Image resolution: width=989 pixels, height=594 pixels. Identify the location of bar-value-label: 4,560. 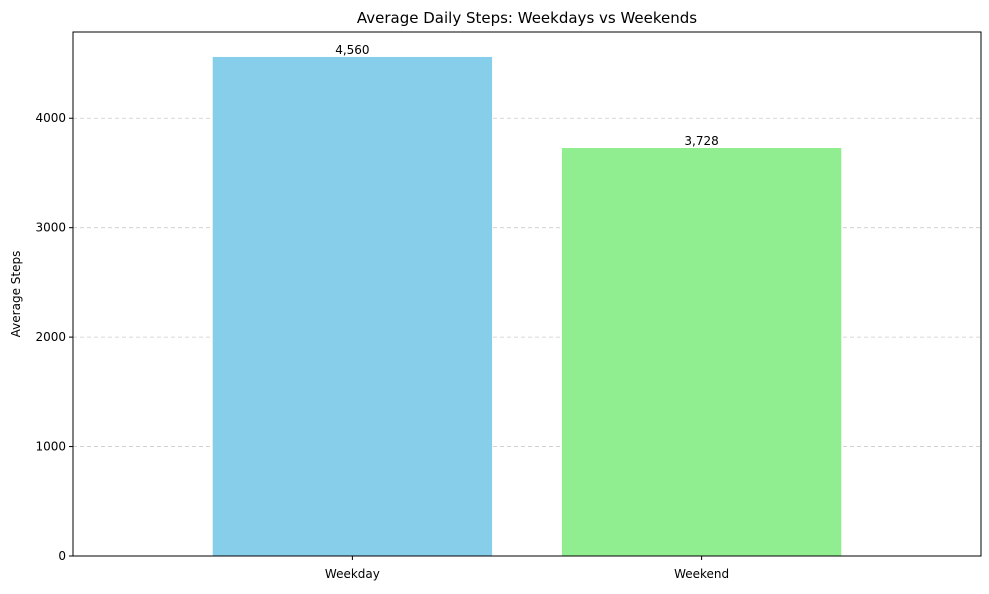
(352, 50).